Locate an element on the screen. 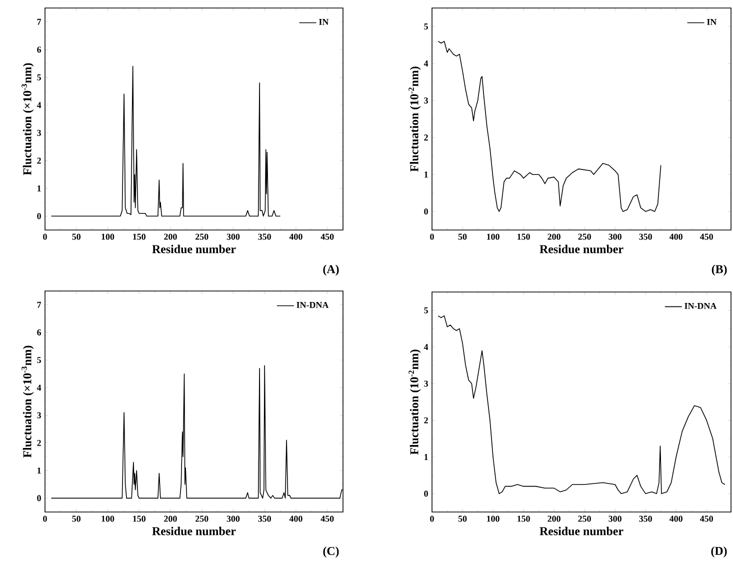 Image resolution: width=733 pixels, height=561 pixels. text: (D) is located at coordinates (719, 552).